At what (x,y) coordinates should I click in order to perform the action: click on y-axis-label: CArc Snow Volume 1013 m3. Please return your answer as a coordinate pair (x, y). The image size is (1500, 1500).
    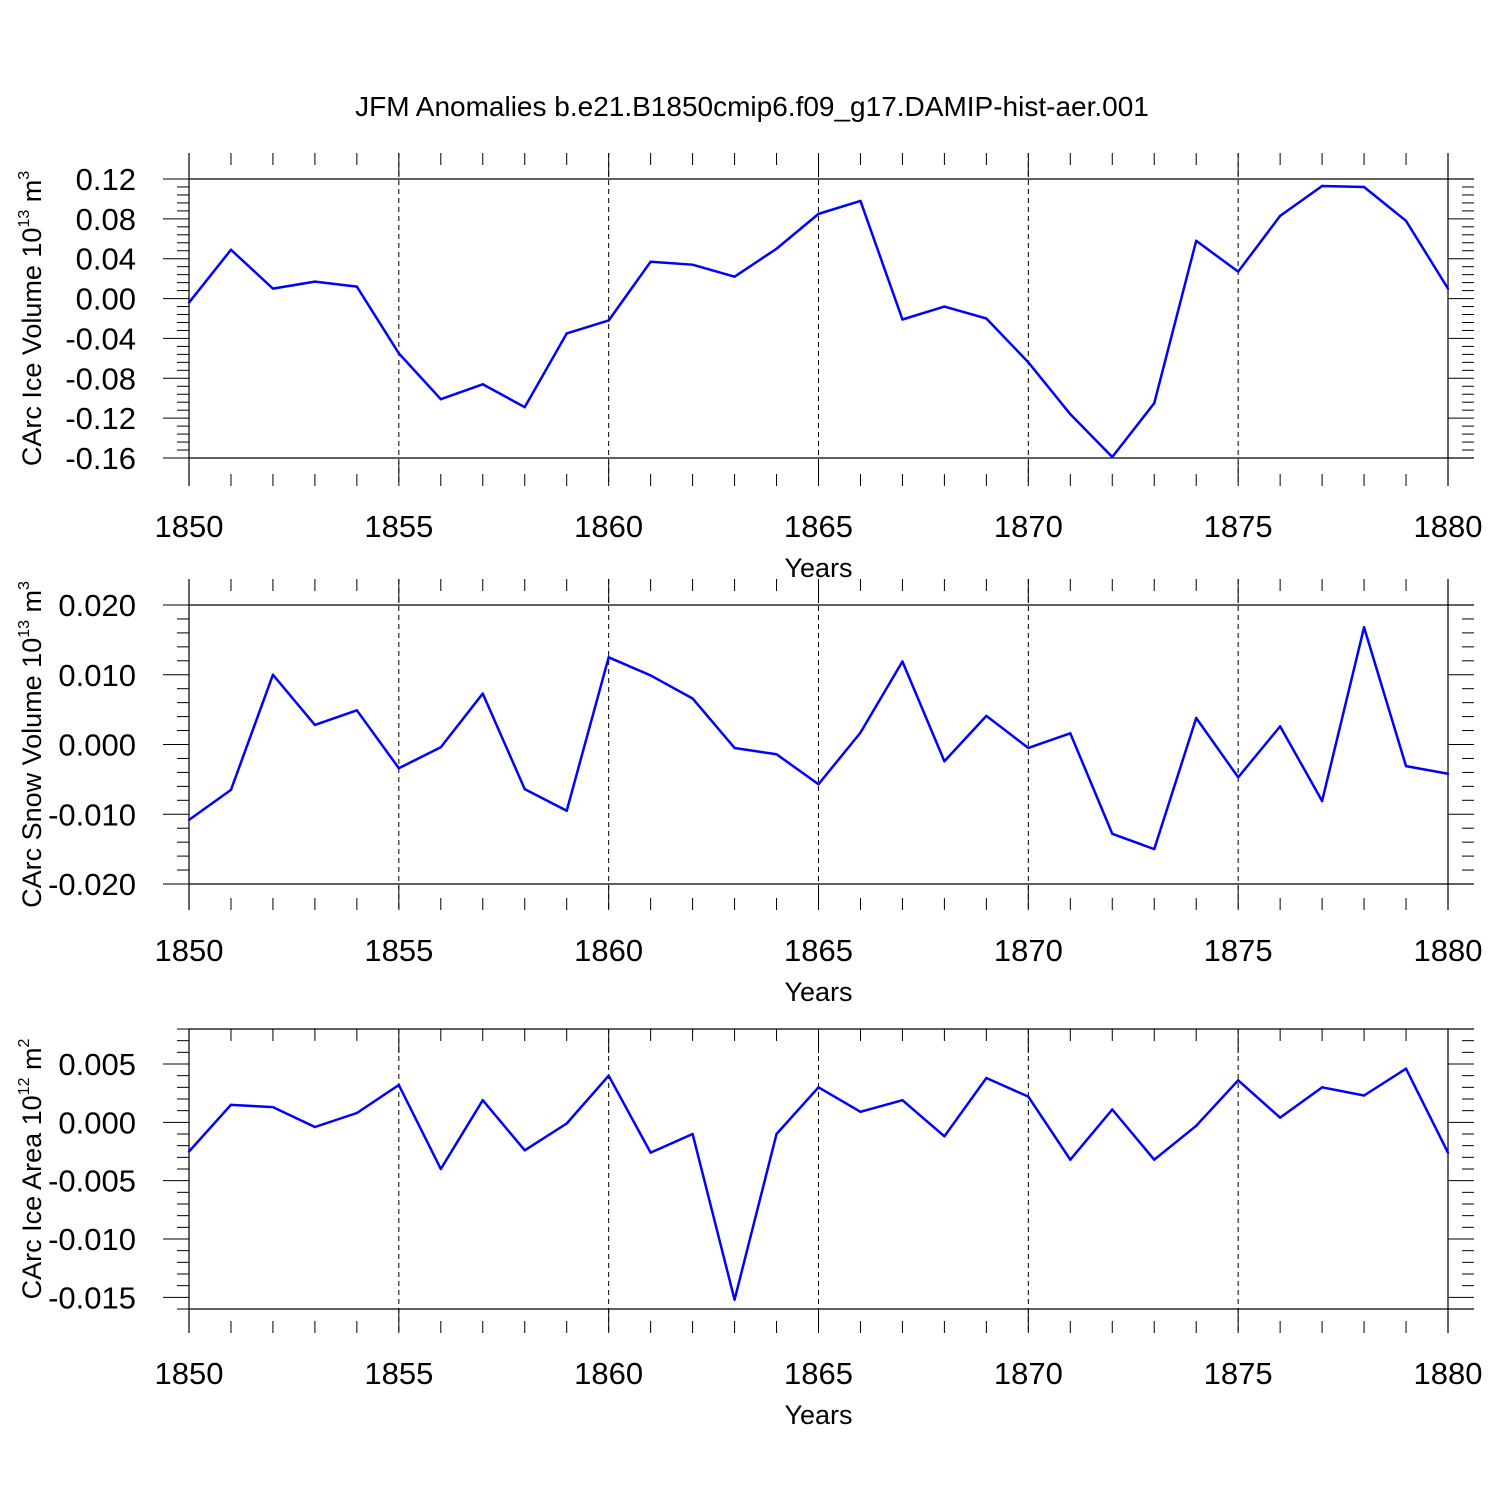
    Looking at the image, I should click on (31, 744).